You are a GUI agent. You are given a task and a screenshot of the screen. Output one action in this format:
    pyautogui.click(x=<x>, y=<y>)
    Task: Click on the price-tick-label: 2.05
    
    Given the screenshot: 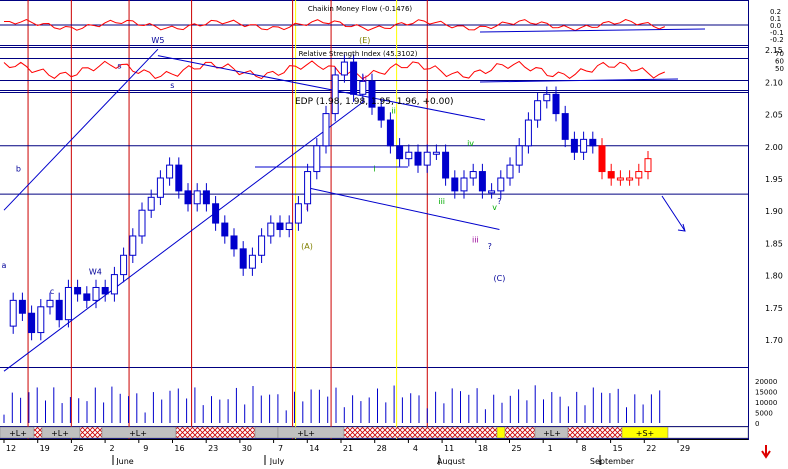 What is the action you would take?
    pyautogui.click(x=774, y=115)
    